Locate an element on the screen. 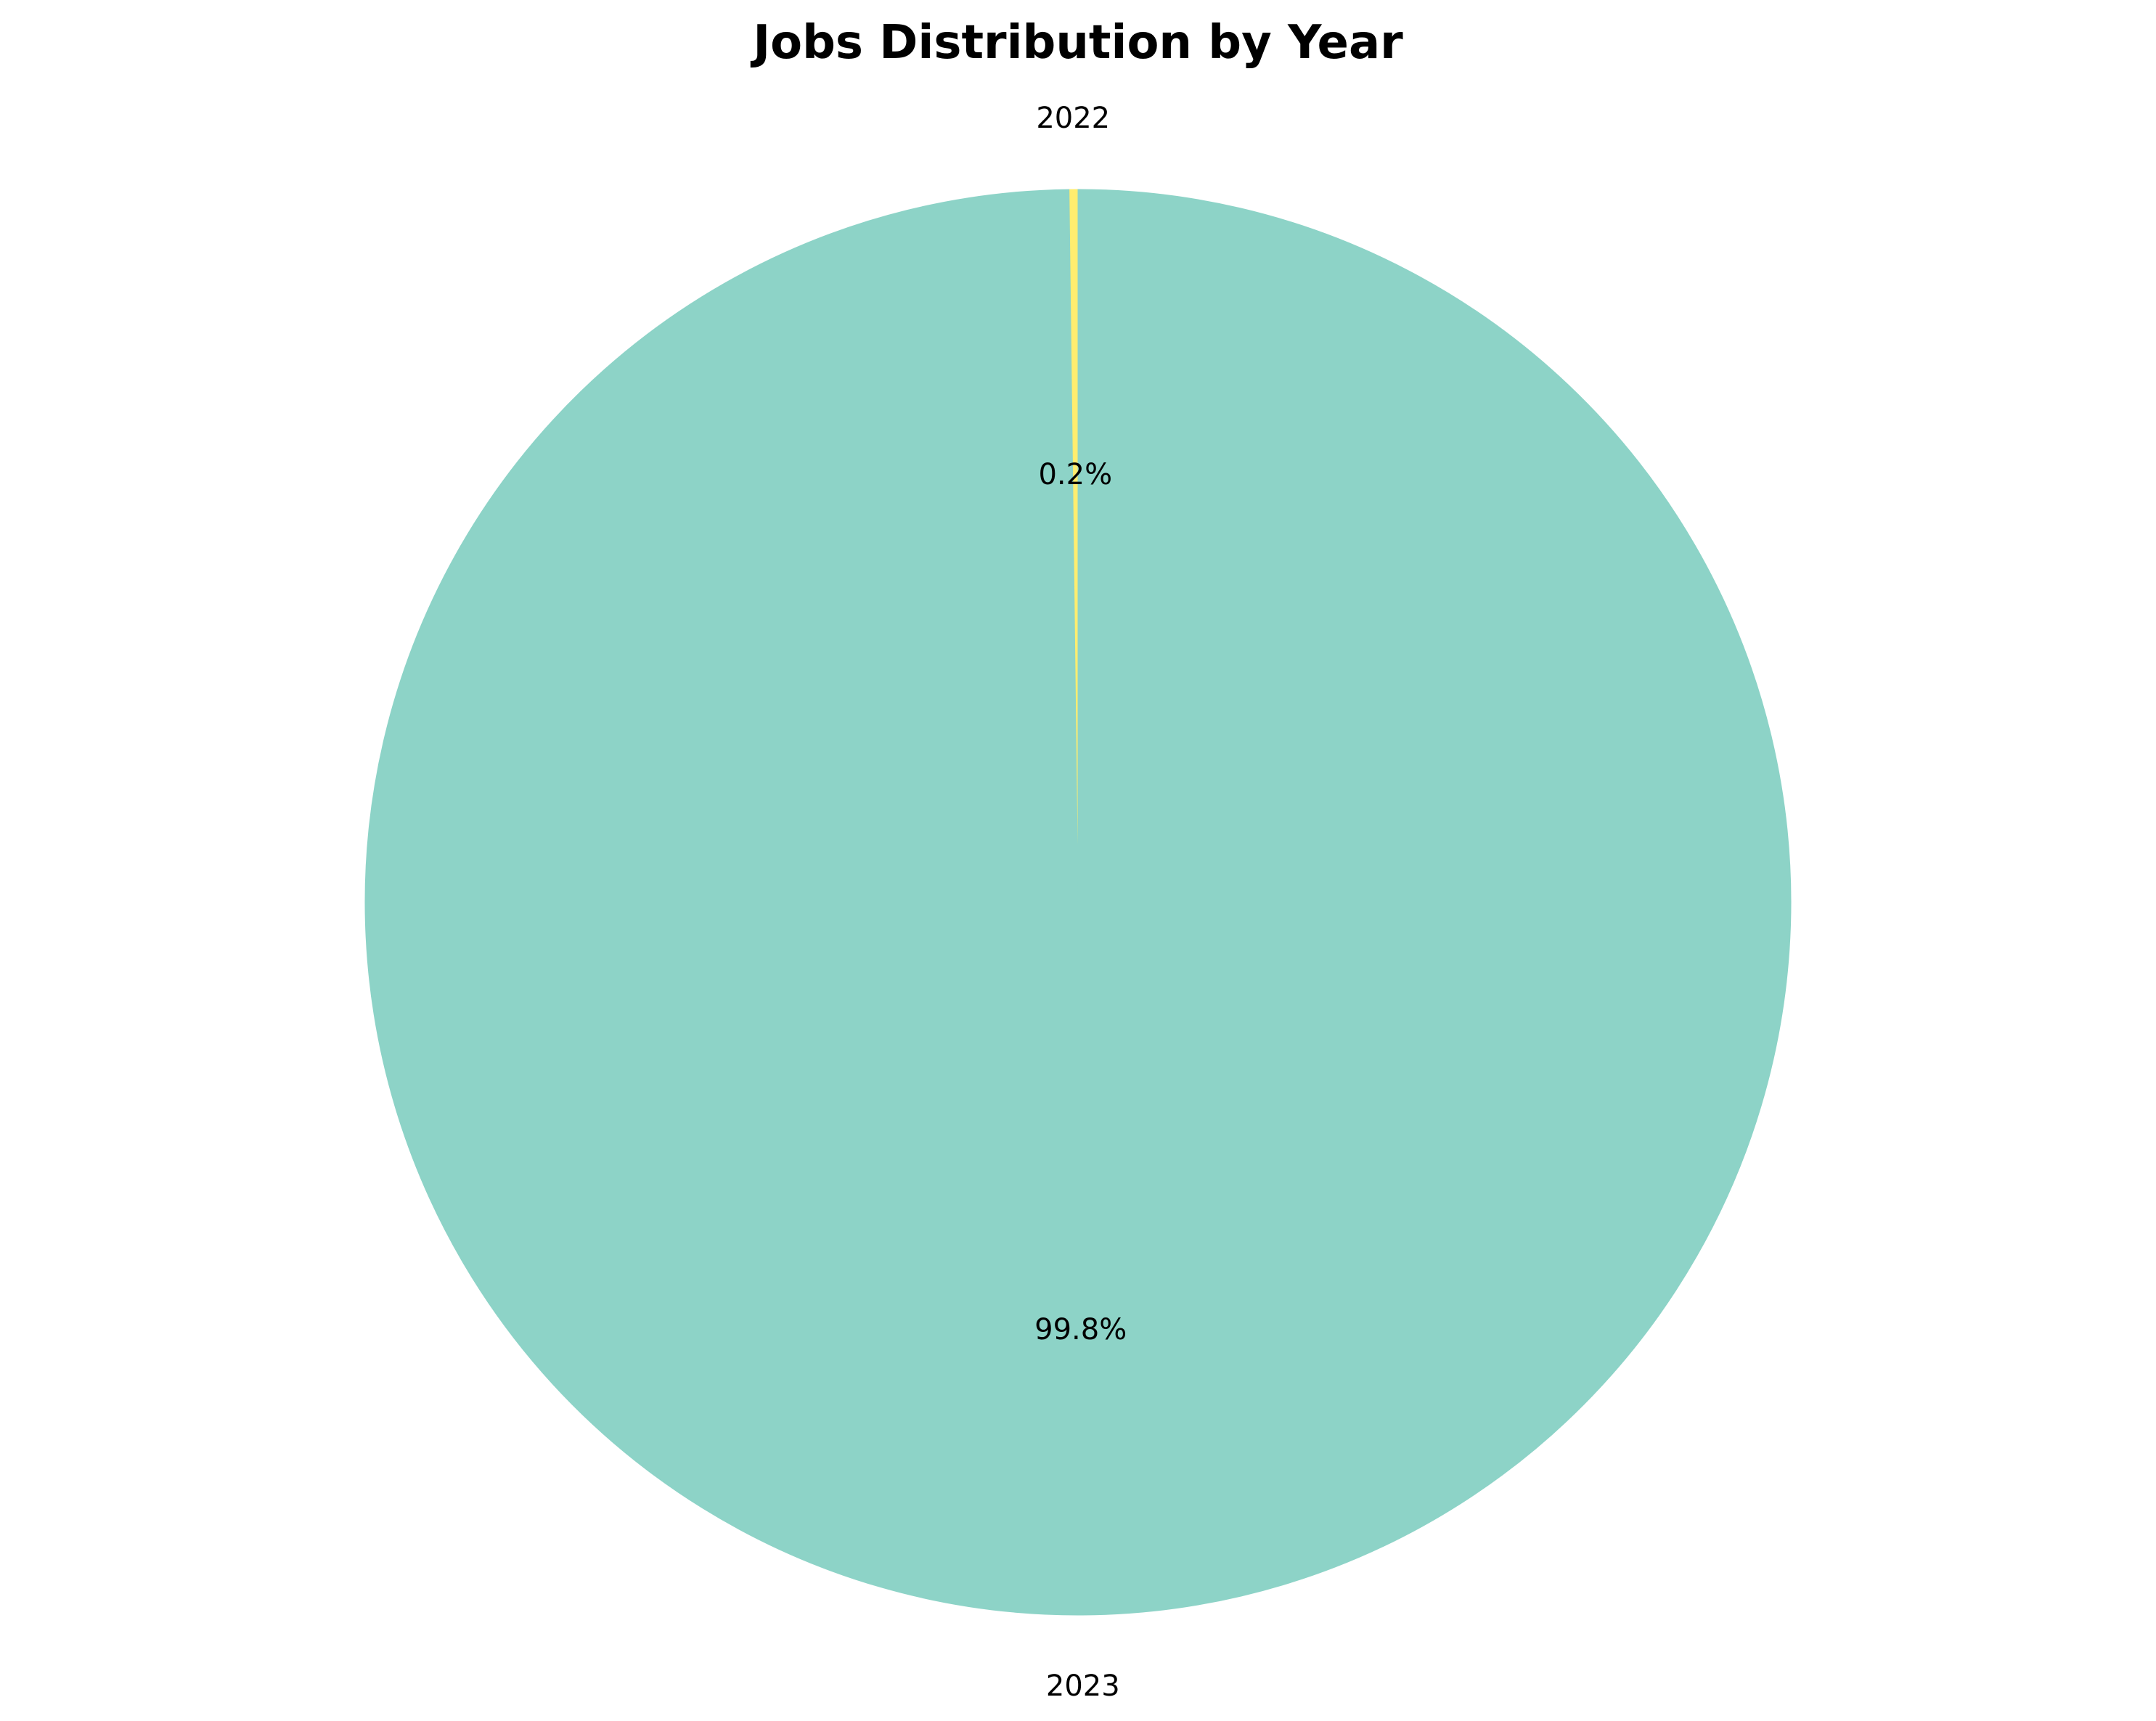 The height and width of the screenshot is (1721, 2156). slice-percent-2023: 99.8% is located at coordinates (1081, 1329).